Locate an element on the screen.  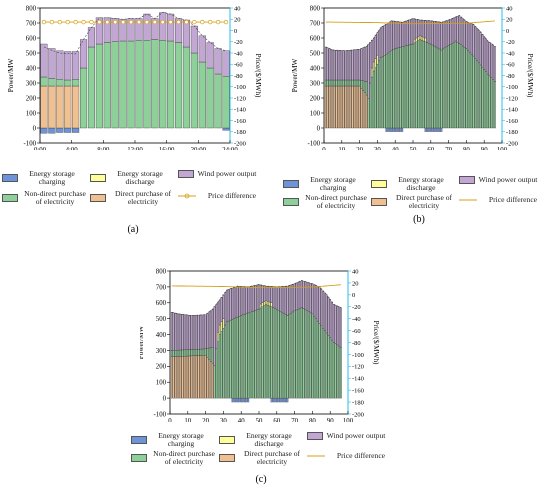
right-tick-label: -80 is located at coordinates (510, 76).